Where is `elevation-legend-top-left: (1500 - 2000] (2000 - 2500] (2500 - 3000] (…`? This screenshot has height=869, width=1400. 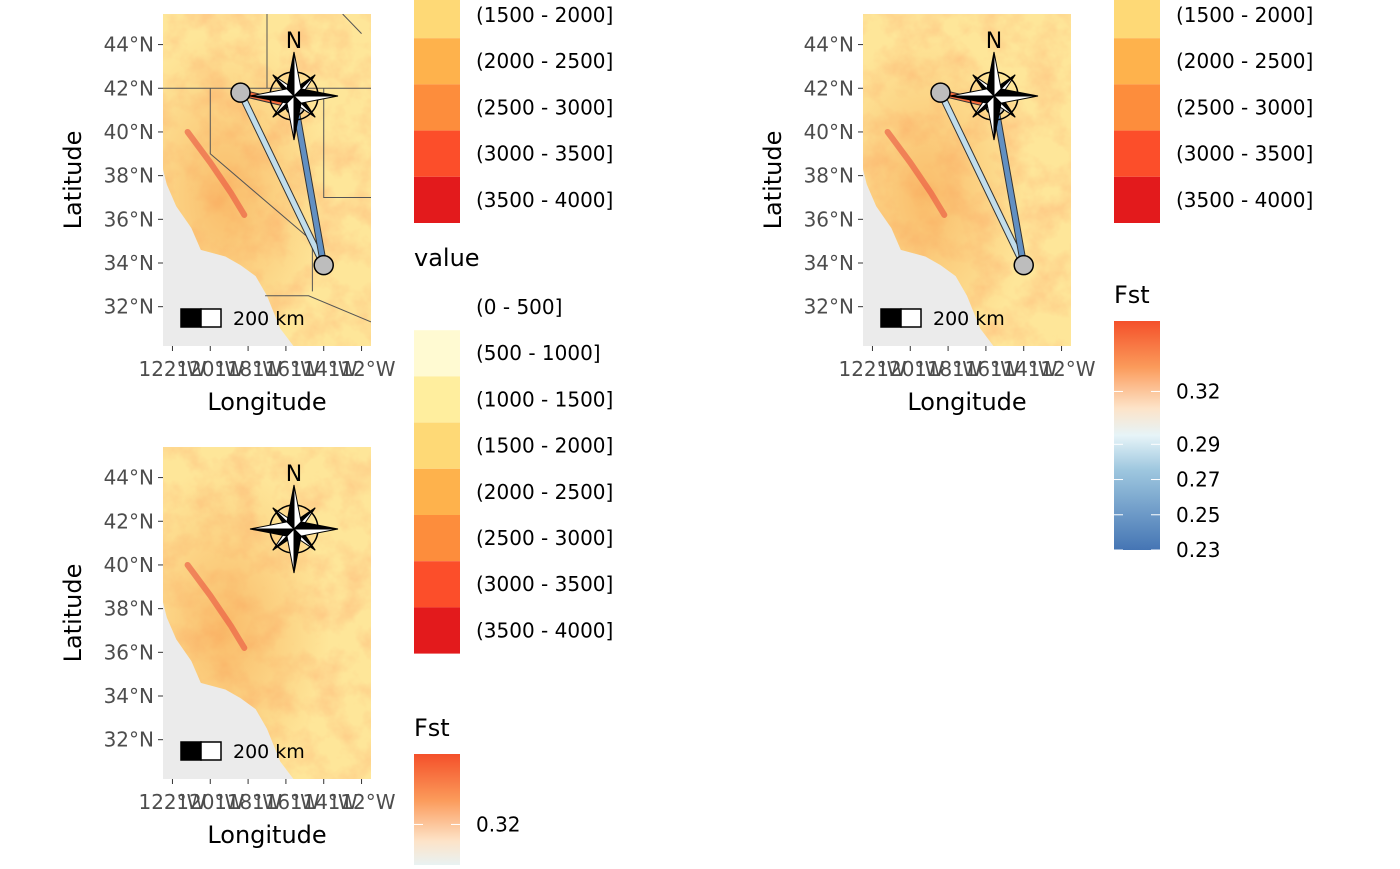 elevation-legend-top-left: (1500 - 2000] (2000 - 2500] (2500 - 3000] (… is located at coordinates (513, 111).